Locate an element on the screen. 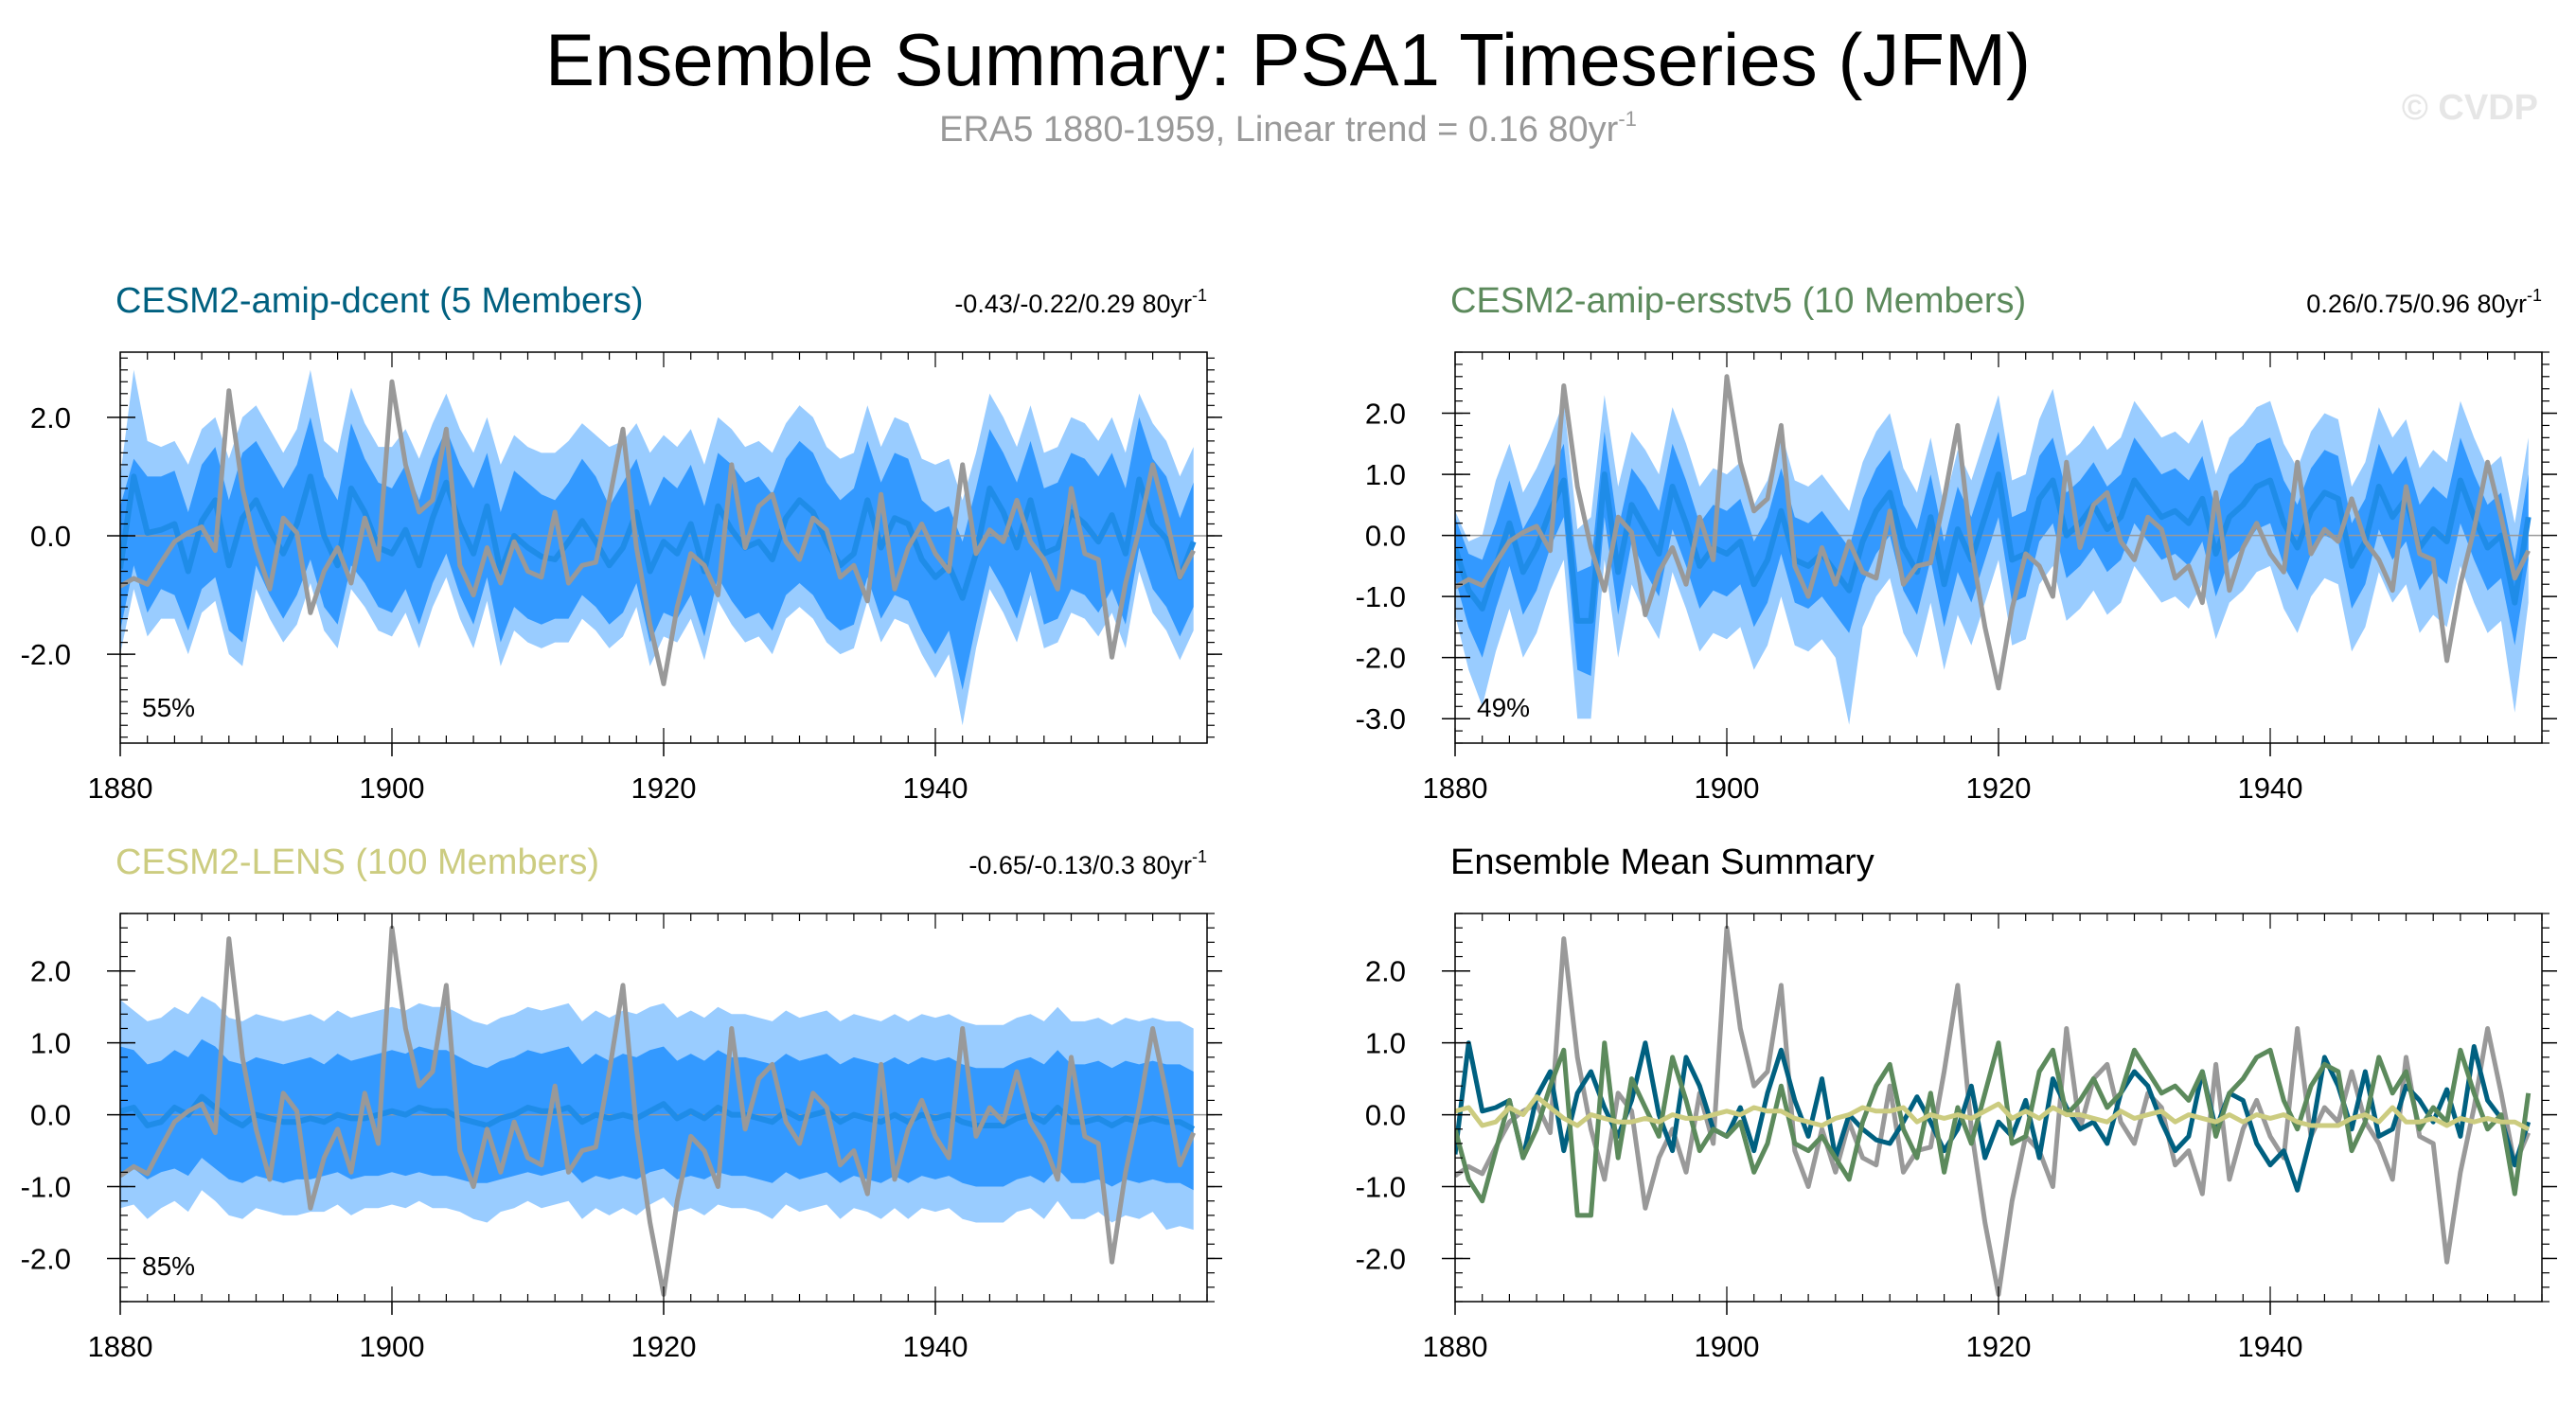 The height and width of the screenshot is (1401, 2576). trend-values: -0.43/-0.22/0.29 80yr is located at coordinates (1073, 304).